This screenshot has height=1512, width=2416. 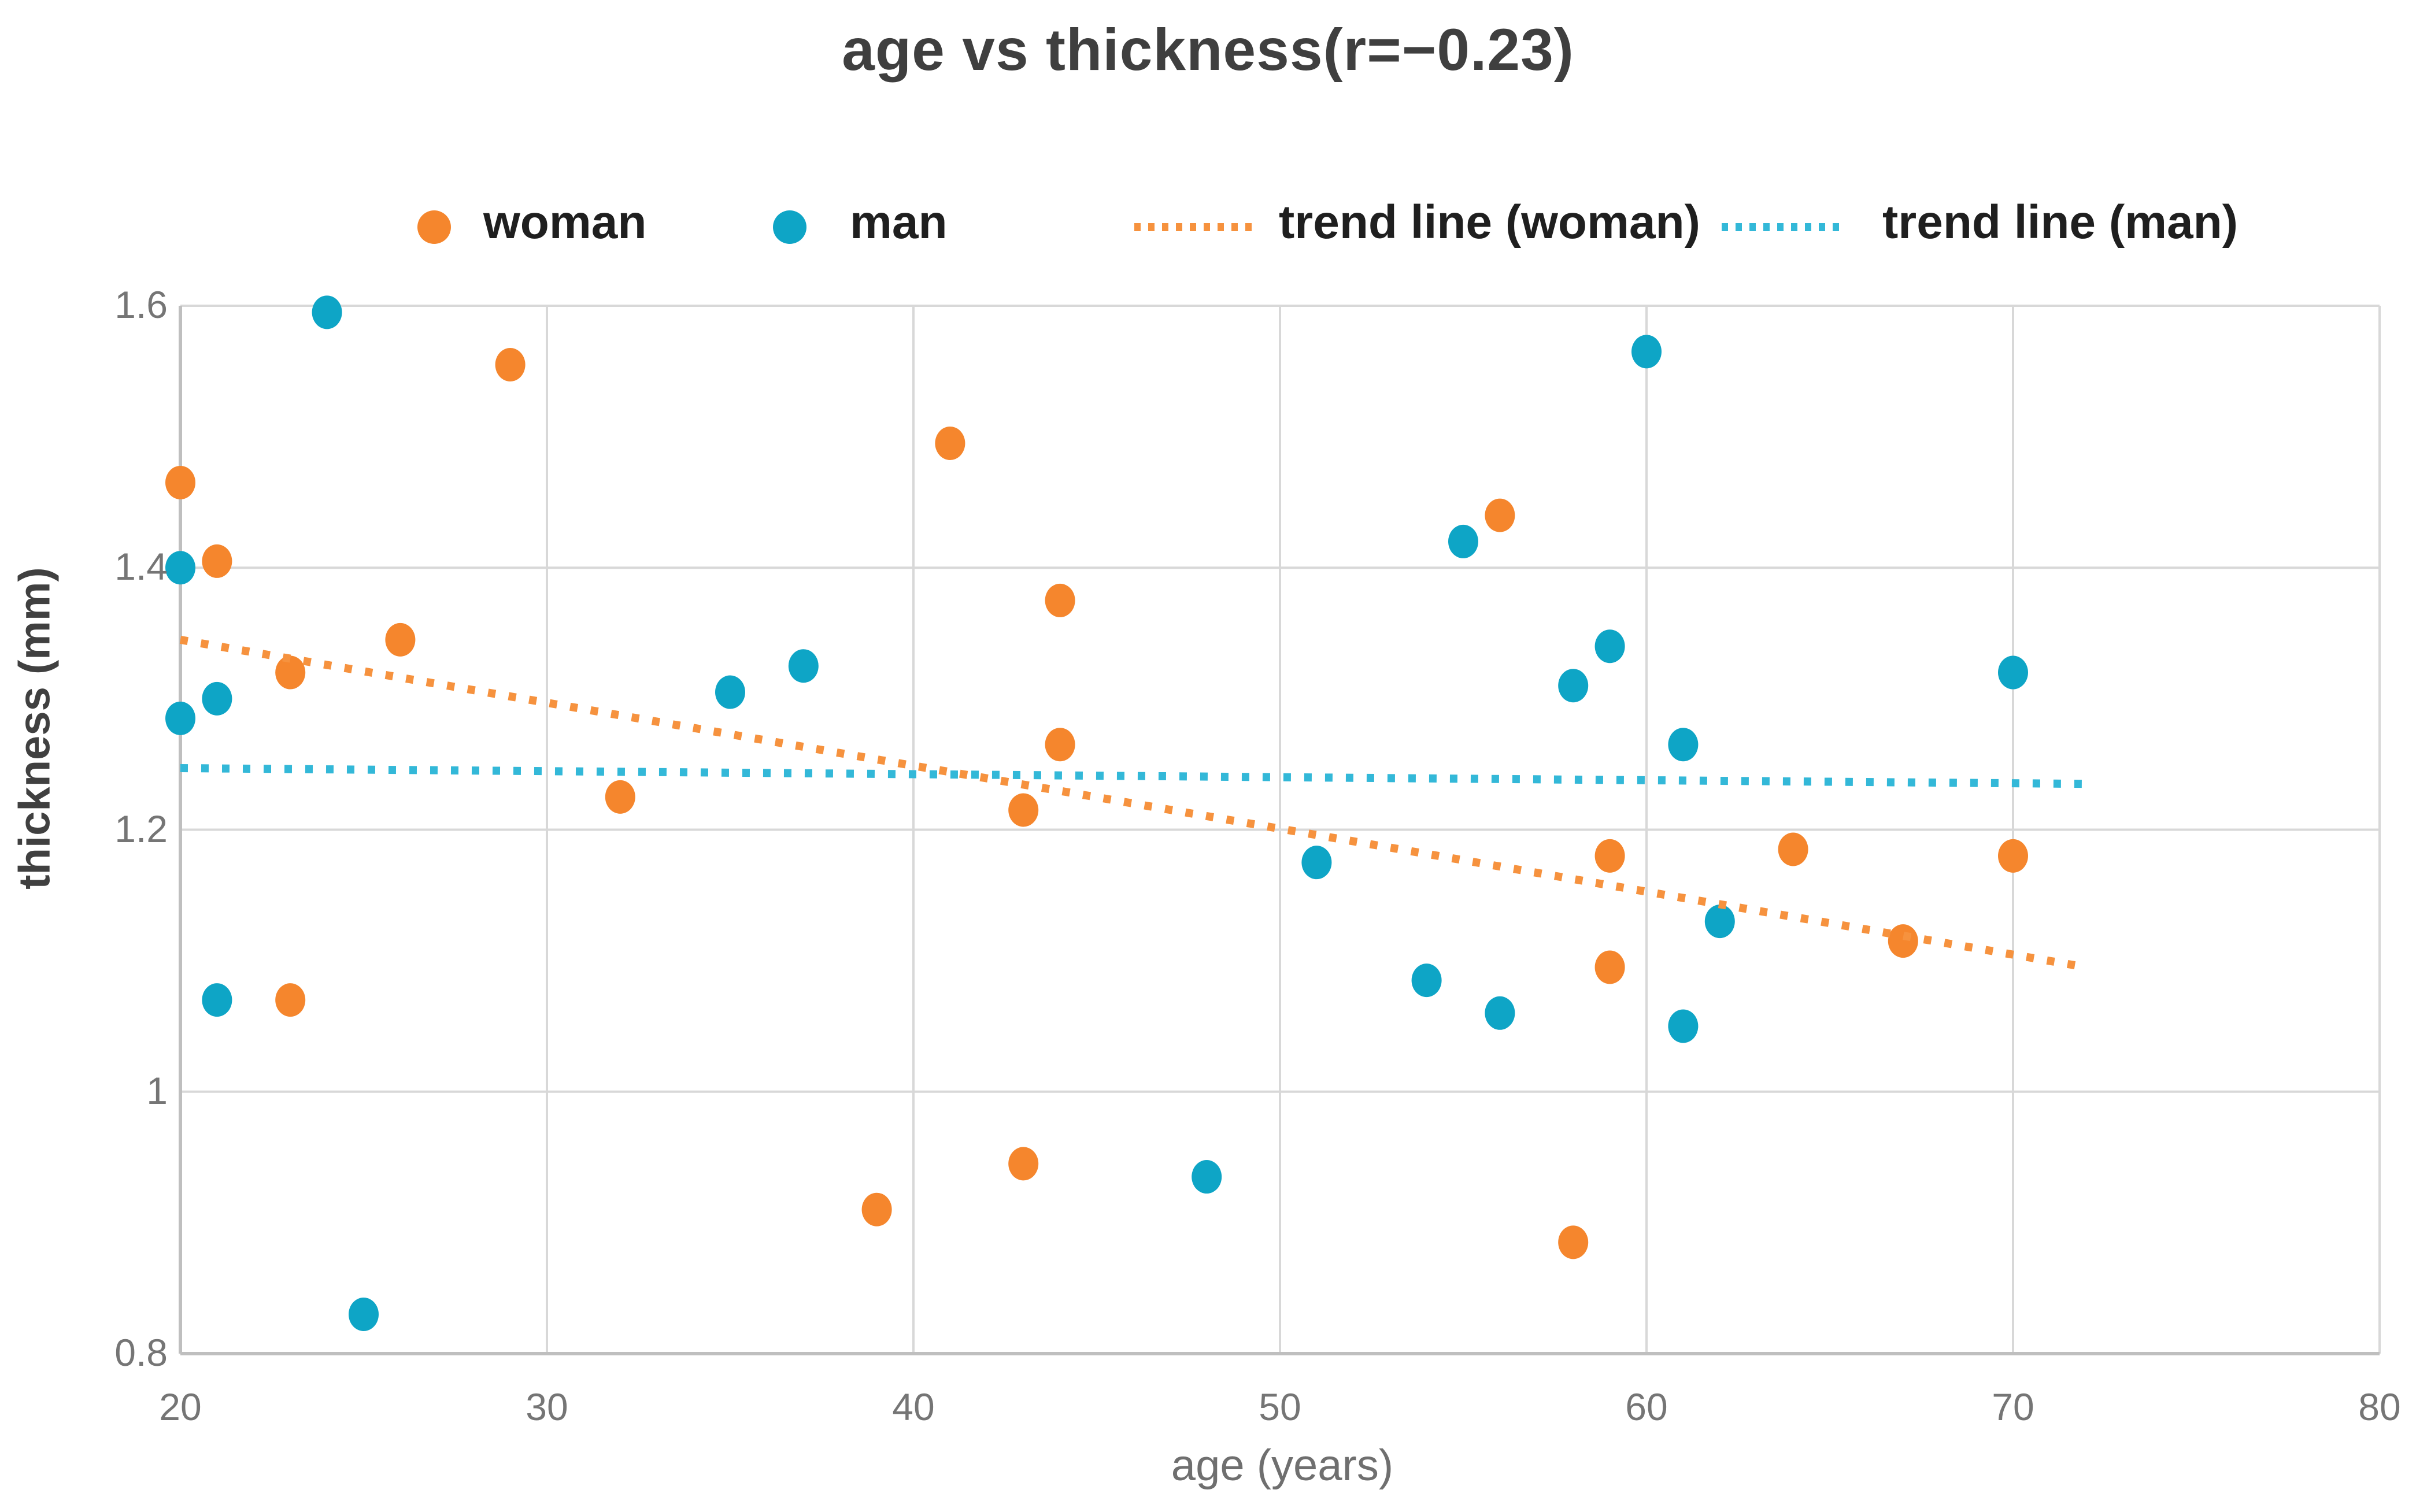 What do you see at coordinates (1208, 50) in the screenshot?
I see `chart-title: age vs thickness(r=−0.23)` at bounding box center [1208, 50].